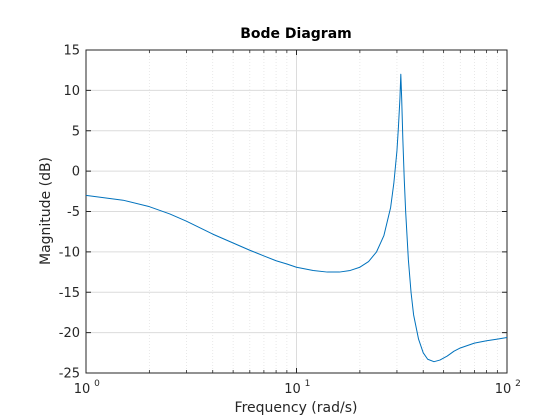 The image size is (560, 420). I want to click on x-tick-label-exponent: 2, so click(518, 384).